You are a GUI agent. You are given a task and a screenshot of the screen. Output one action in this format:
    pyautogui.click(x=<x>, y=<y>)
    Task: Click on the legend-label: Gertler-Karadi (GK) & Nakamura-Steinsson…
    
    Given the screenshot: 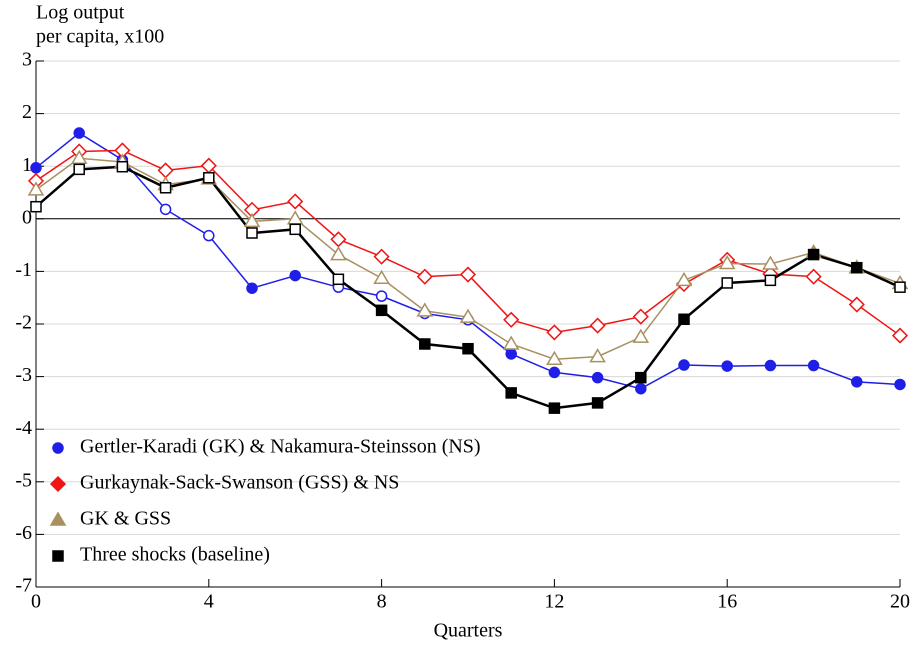 What is the action you would take?
    pyautogui.click(x=280, y=447)
    